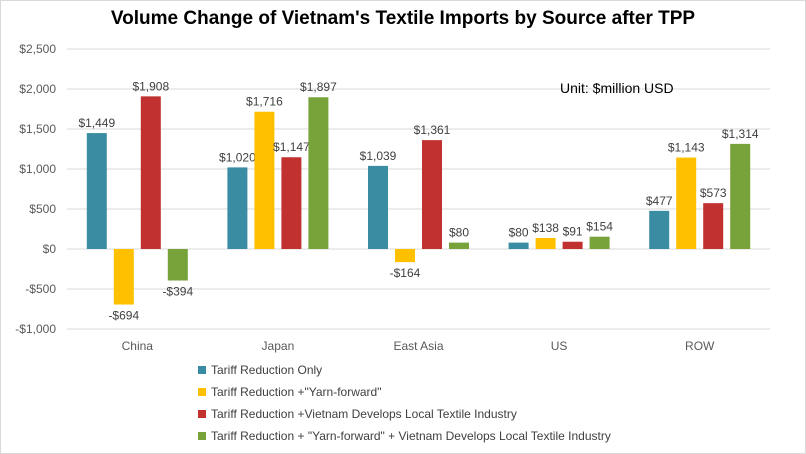 This screenshot has width=806, height=454. I want to click on y-tick-label: $0, so click(50, 249).